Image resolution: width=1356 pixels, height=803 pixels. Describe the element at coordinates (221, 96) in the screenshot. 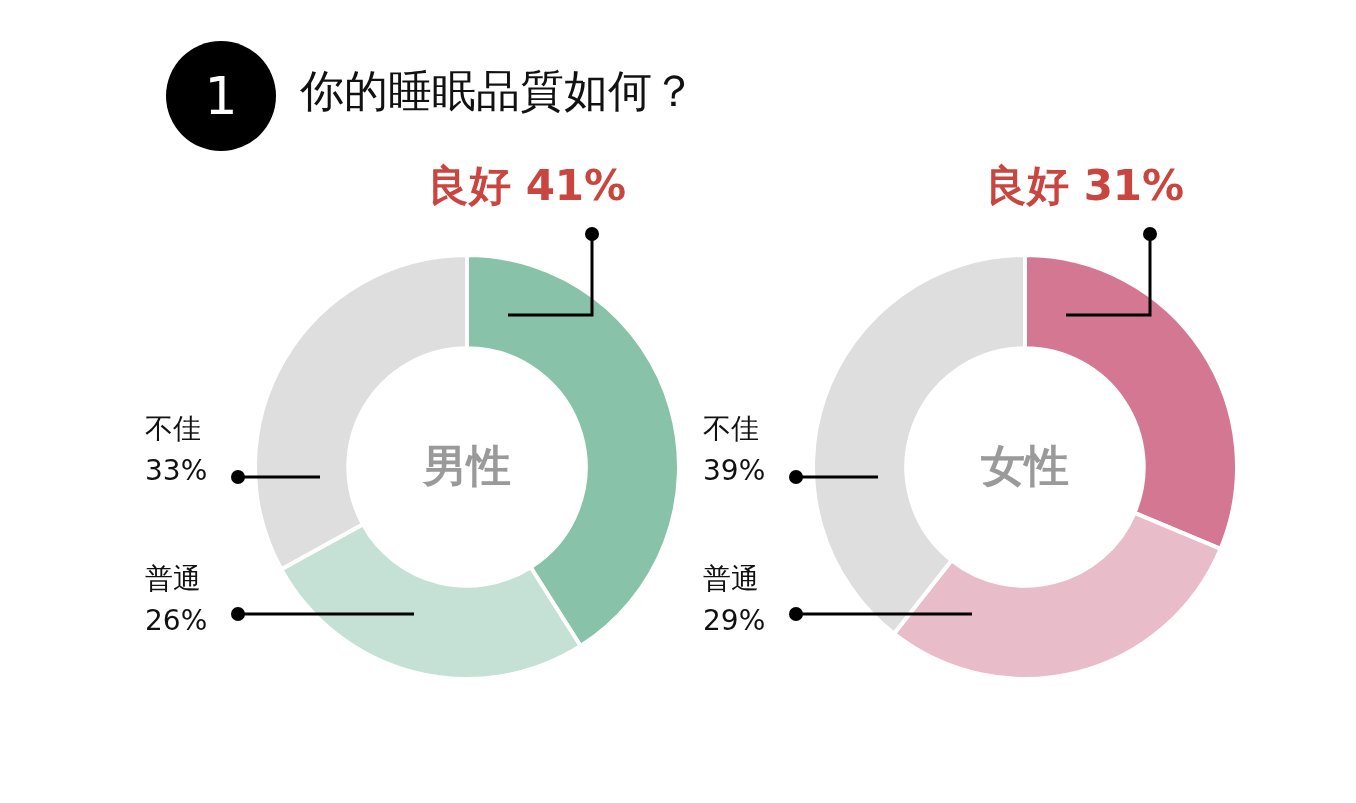

I see `number-badge: 1` at that location.